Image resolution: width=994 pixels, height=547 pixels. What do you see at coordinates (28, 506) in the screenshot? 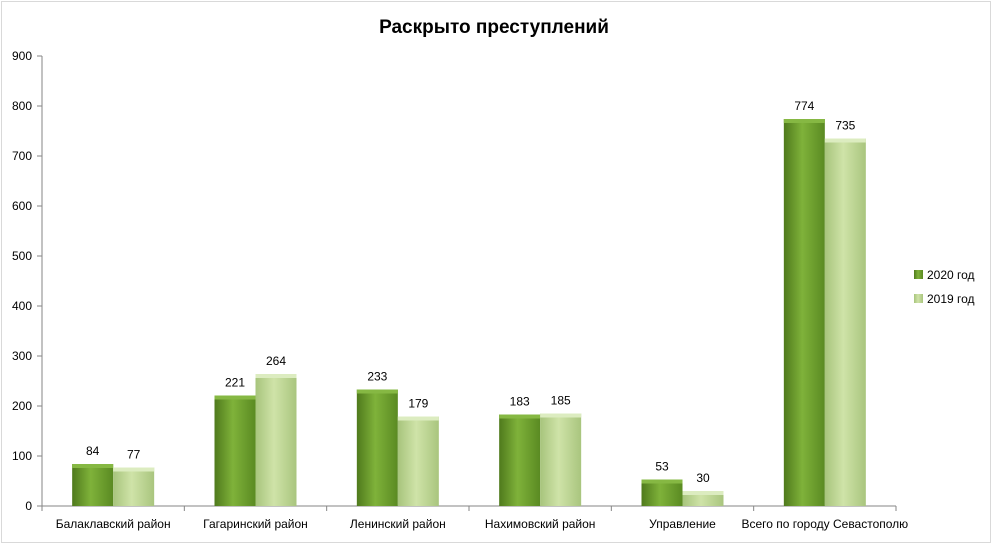
I see `y-tick-label: 0` at bounding box center [28, 506].